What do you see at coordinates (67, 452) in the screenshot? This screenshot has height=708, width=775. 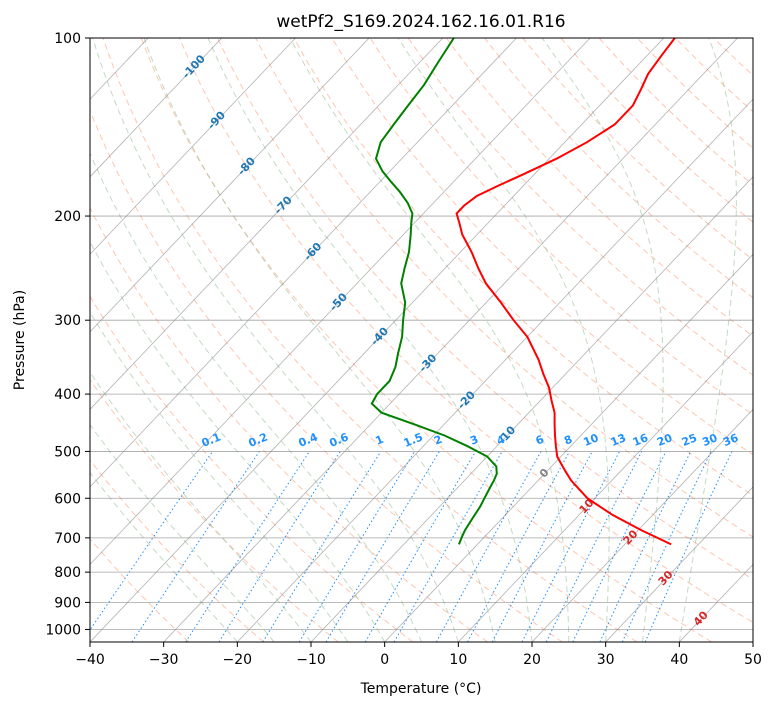 I see `y-tick-label: 500` at bounding box center [67, 452].